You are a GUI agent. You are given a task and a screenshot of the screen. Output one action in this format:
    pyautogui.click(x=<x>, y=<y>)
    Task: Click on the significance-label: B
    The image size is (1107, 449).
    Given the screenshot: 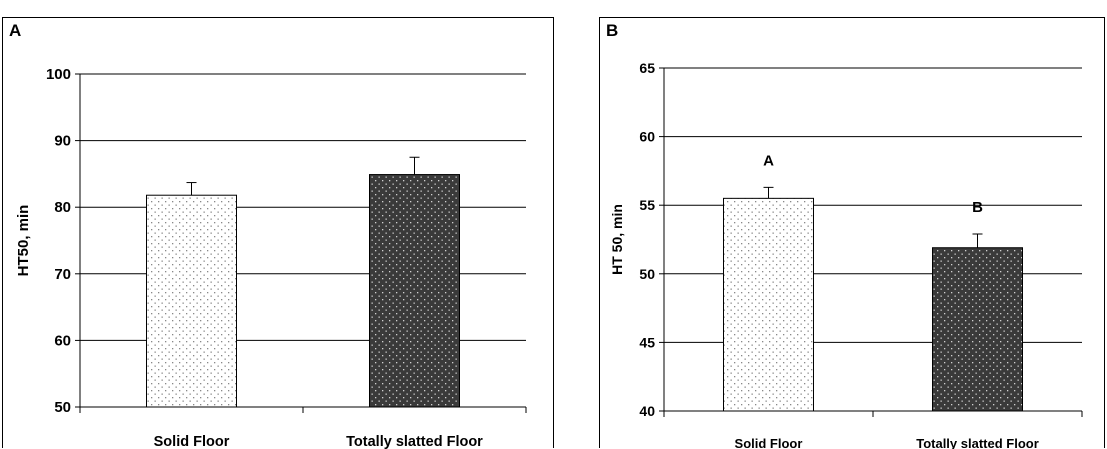 What is the action you would take?
    pyautogui.click(x=977, y=207)
    